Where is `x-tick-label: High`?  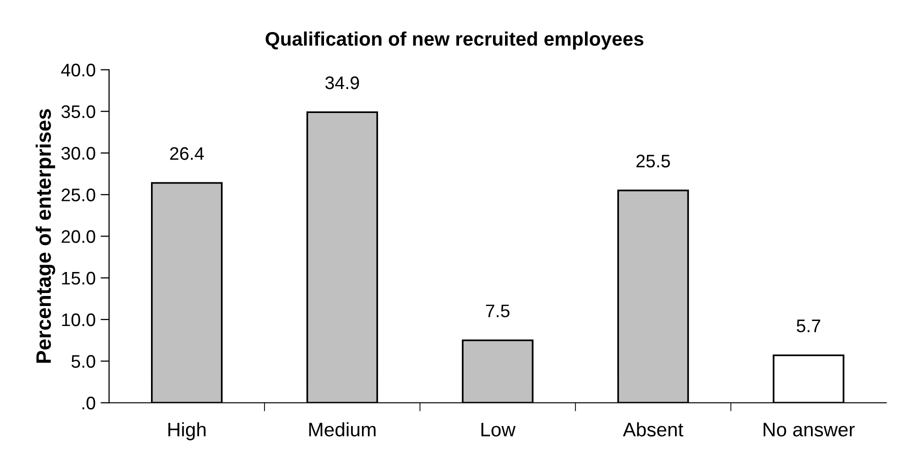 x-tick-label: High is located at coordinates (187, 431).